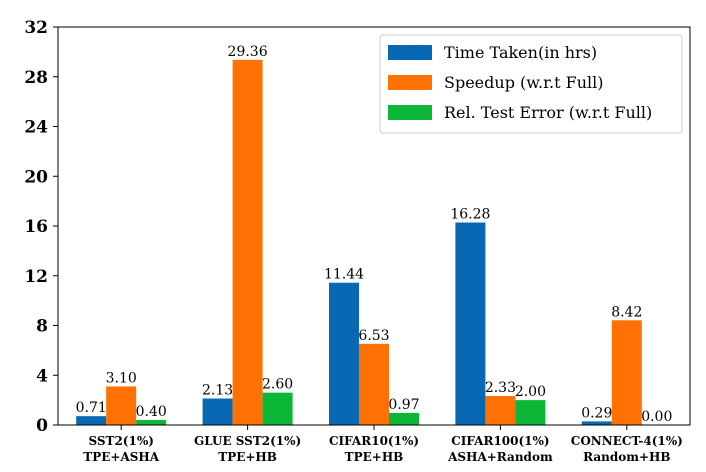 The height and width of the screenshot is (472, 706). Describe the element at coordinates (248, 52) in the screenshot. I see `data-label-2-2: 29.36` at that location.